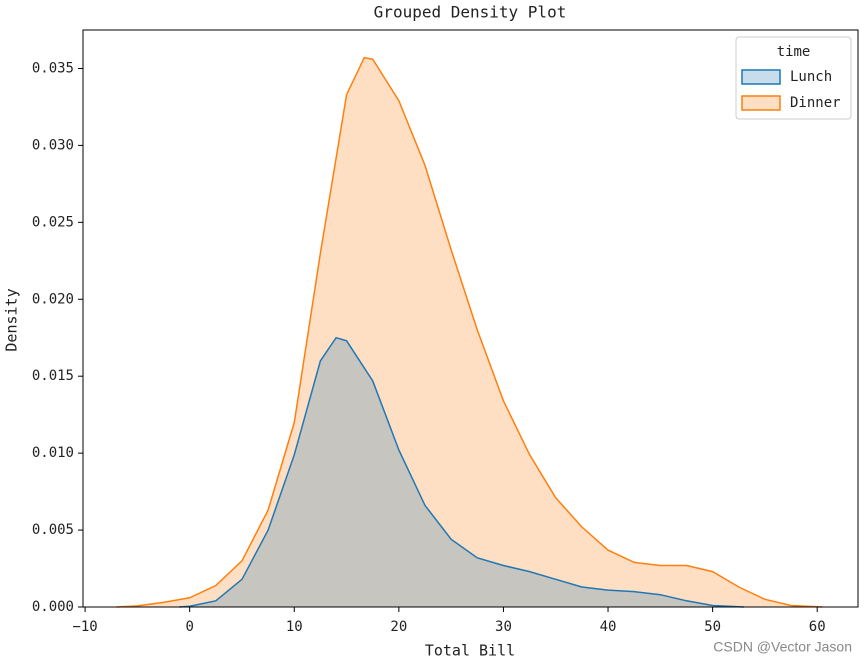 This screenshot has height=664, width=866. Describe the element at coordinates (817, 627) in the screenshot. I see `x-tick-label: 60` at that location.